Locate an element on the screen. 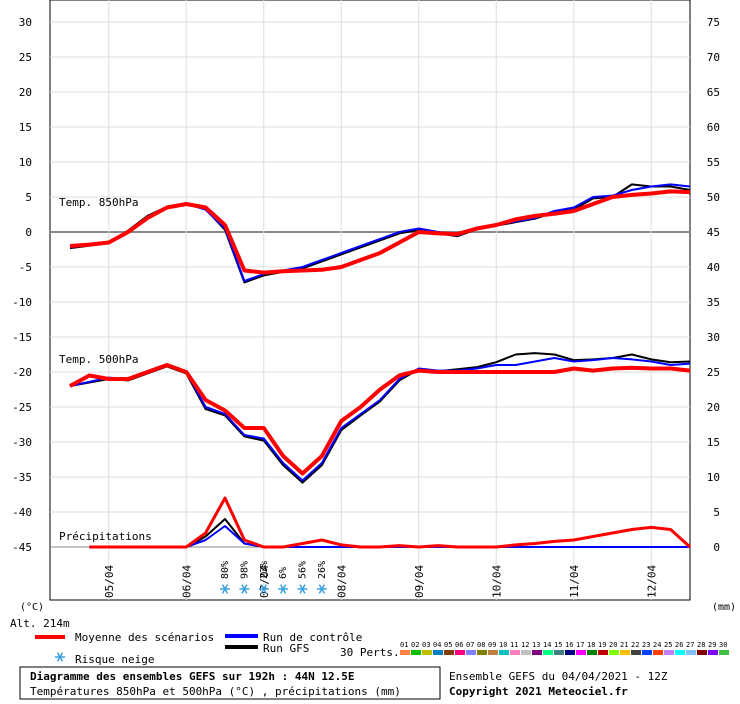 The image size is (740, 704). pert-number: 30 is located at coordinates (723, 645).